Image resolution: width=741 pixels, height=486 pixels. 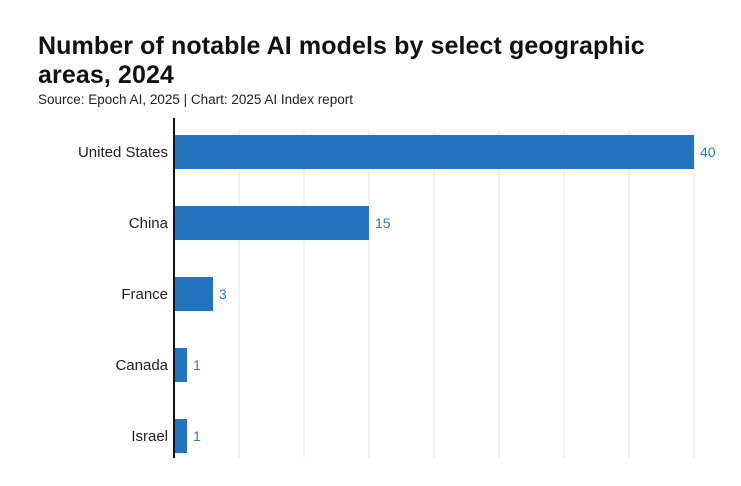 I want to click on category-label-china: China, so click(x=149, y=223).